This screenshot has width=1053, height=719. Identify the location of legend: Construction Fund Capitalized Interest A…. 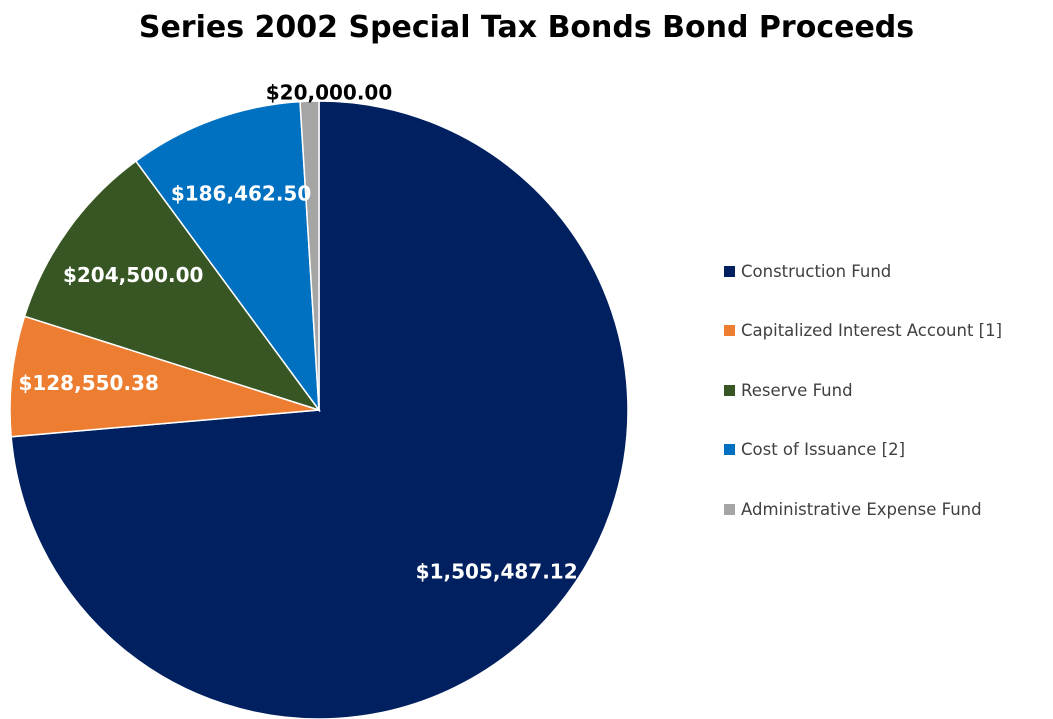
(884, 405).